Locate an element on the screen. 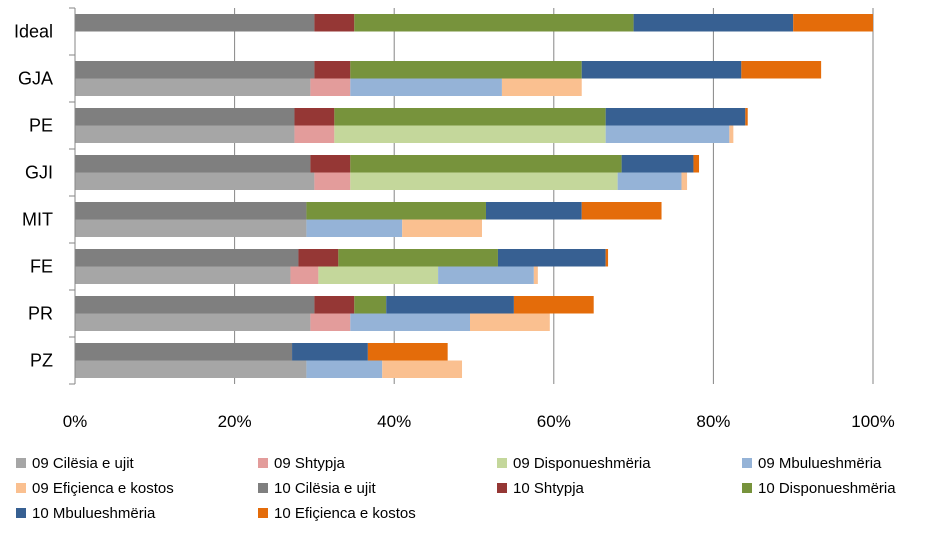  bar-gji-10-shtypja is located at coordinates (330, 164).